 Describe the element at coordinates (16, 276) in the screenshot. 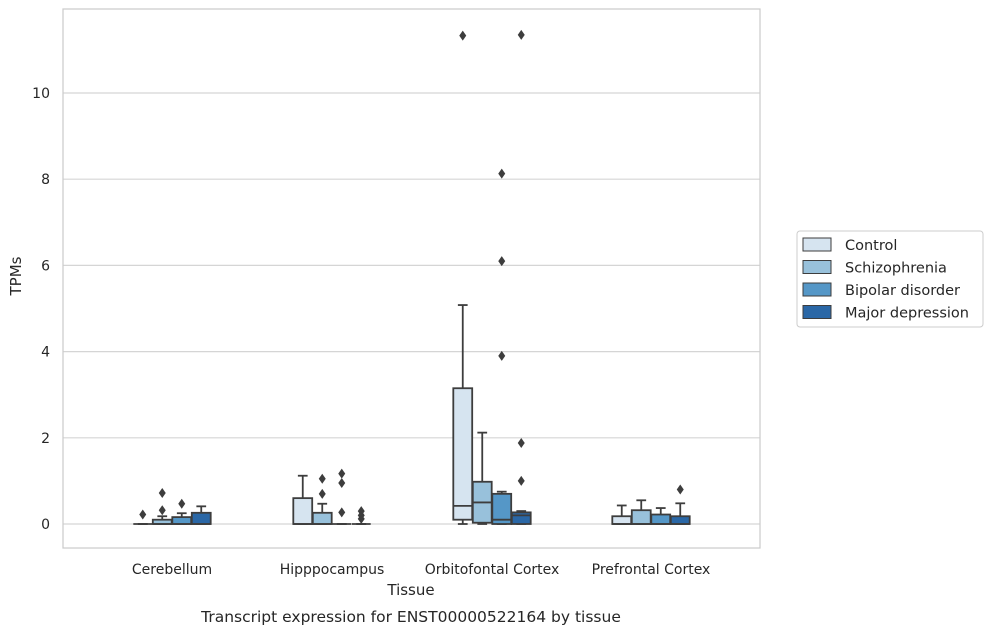

I see `y-axis-label: TPMs` at that location.